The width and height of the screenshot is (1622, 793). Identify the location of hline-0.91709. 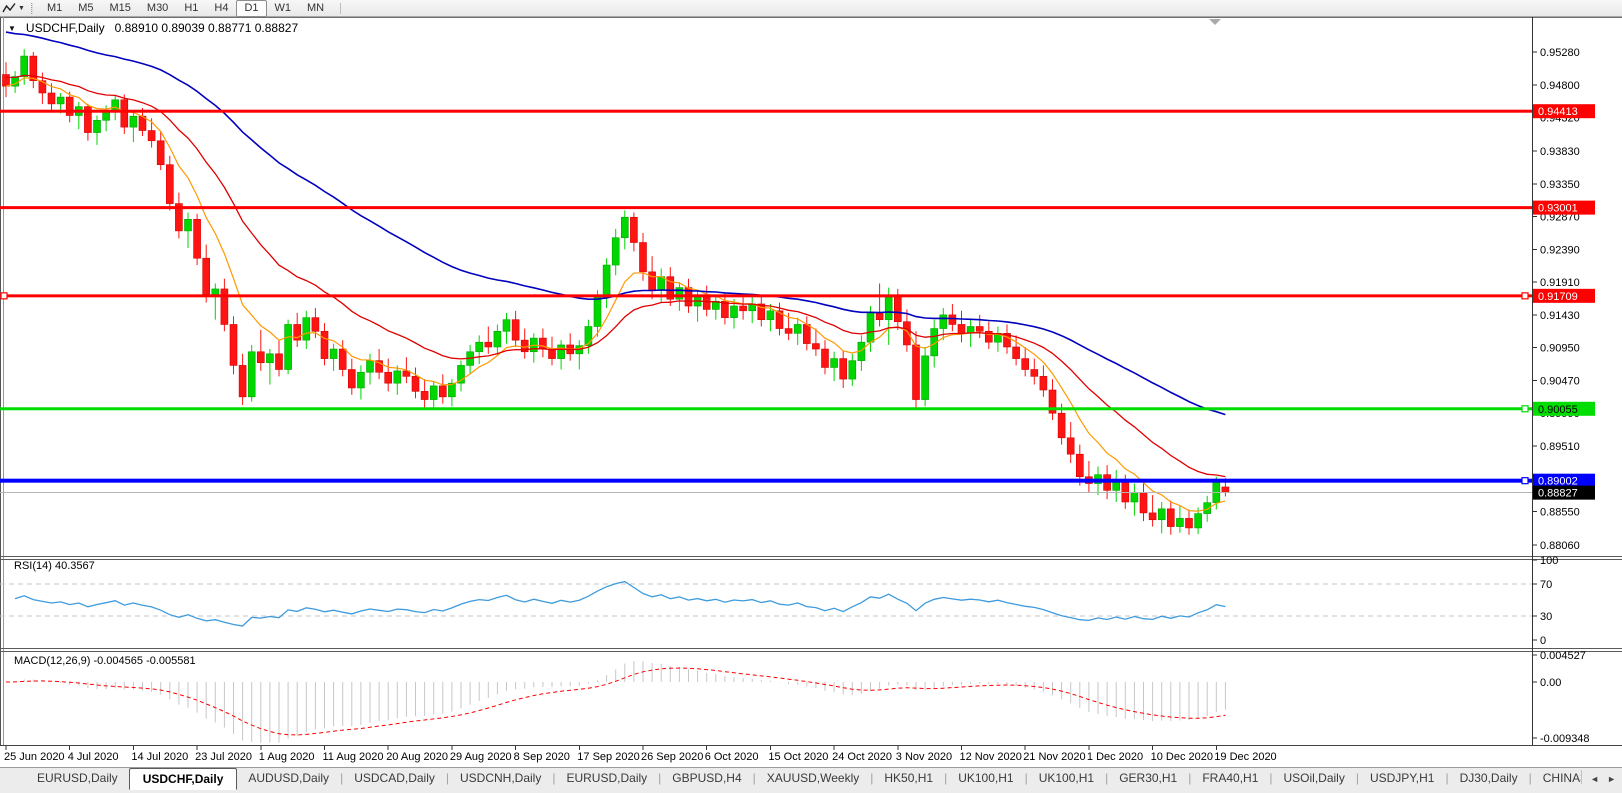
(766, 296).